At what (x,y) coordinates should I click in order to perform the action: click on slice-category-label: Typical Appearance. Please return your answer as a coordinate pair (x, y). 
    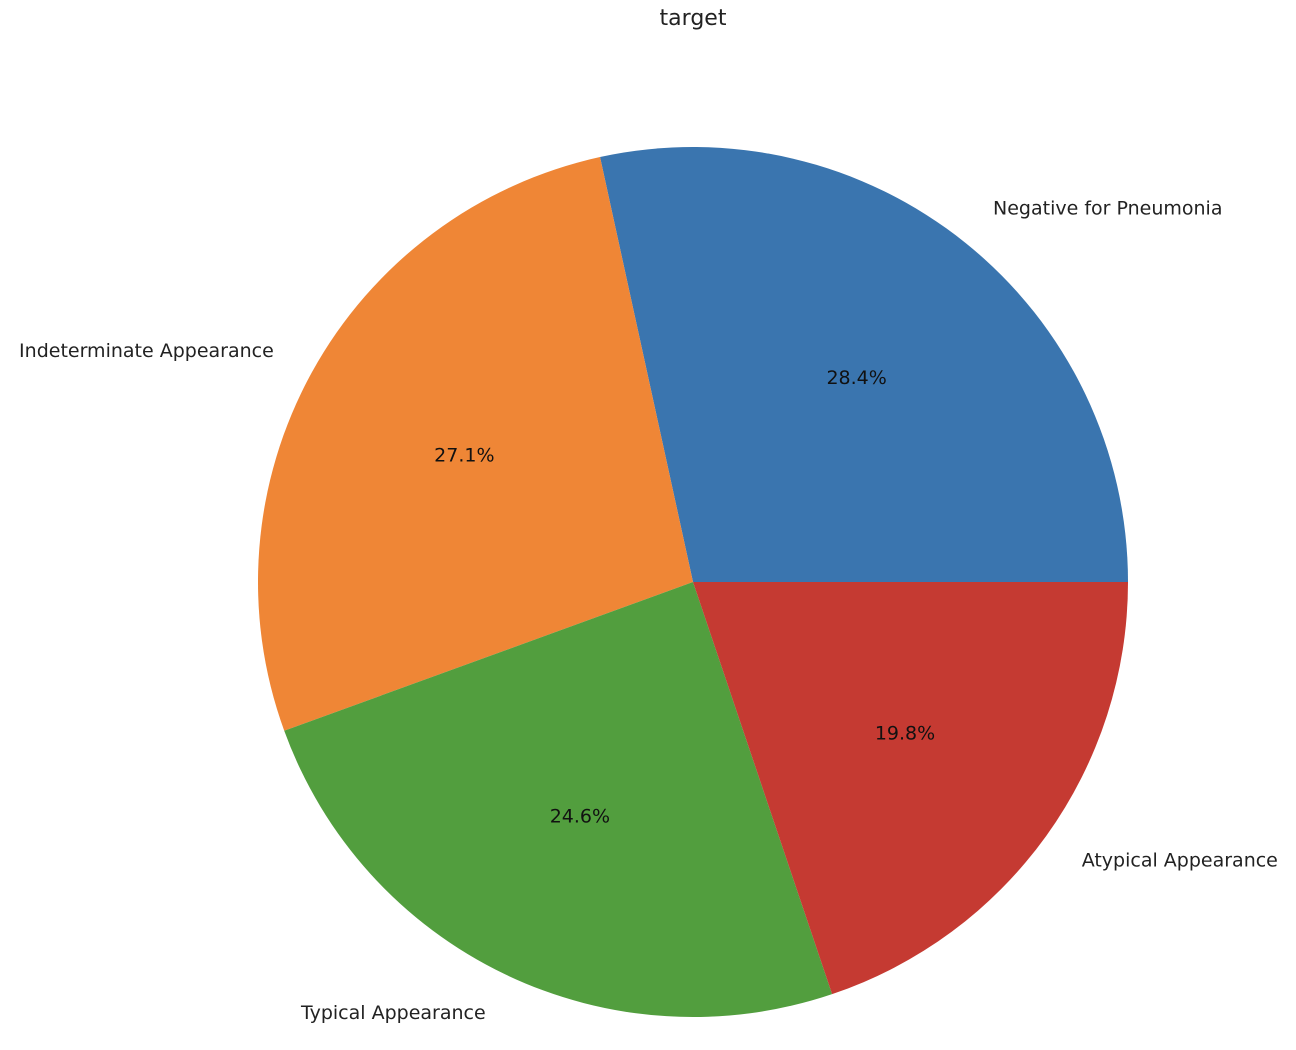
    Looking at the image, I should click on (393, 1013).